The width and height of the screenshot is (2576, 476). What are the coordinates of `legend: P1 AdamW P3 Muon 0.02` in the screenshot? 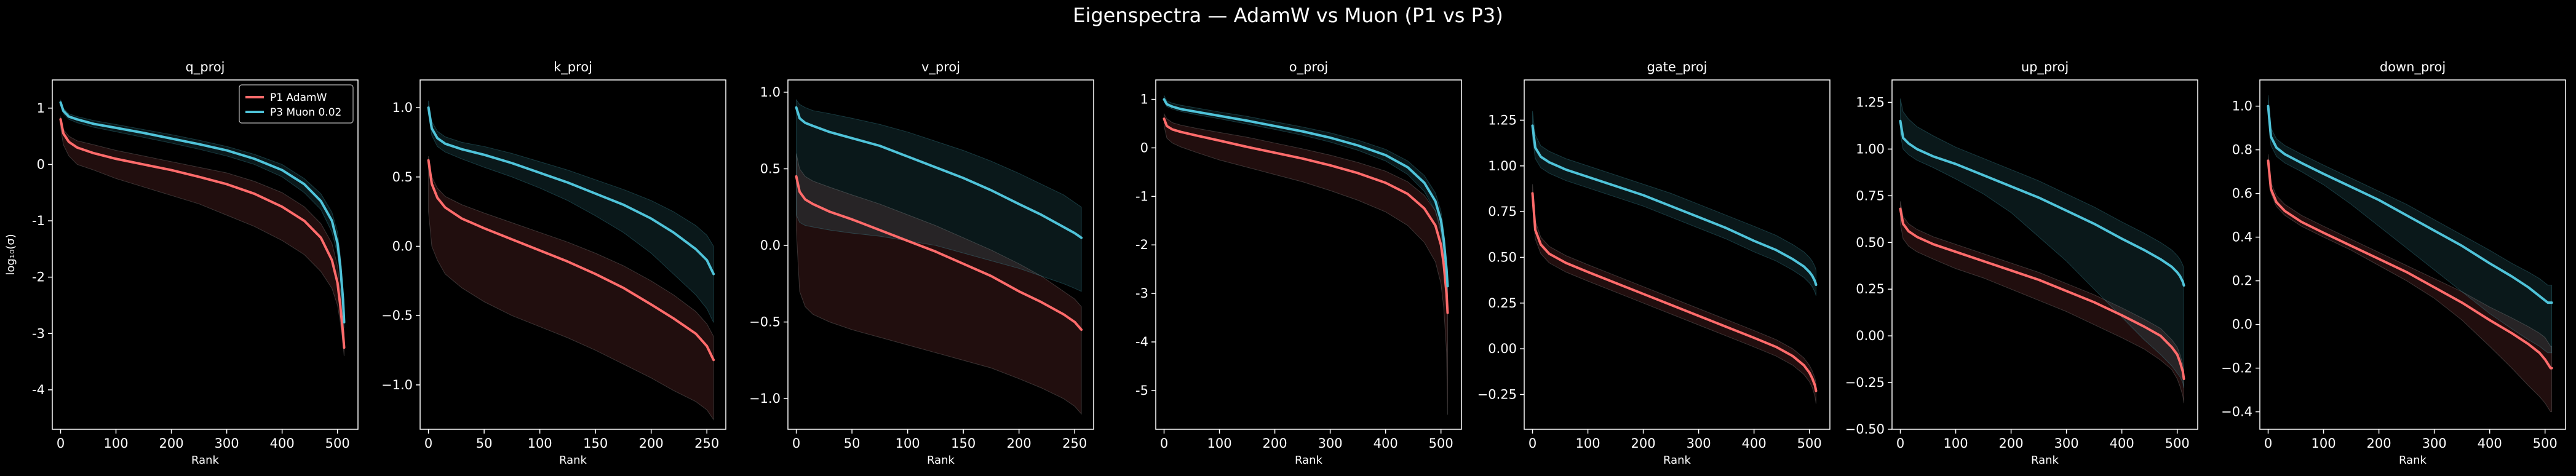 It's located at (296, 104).